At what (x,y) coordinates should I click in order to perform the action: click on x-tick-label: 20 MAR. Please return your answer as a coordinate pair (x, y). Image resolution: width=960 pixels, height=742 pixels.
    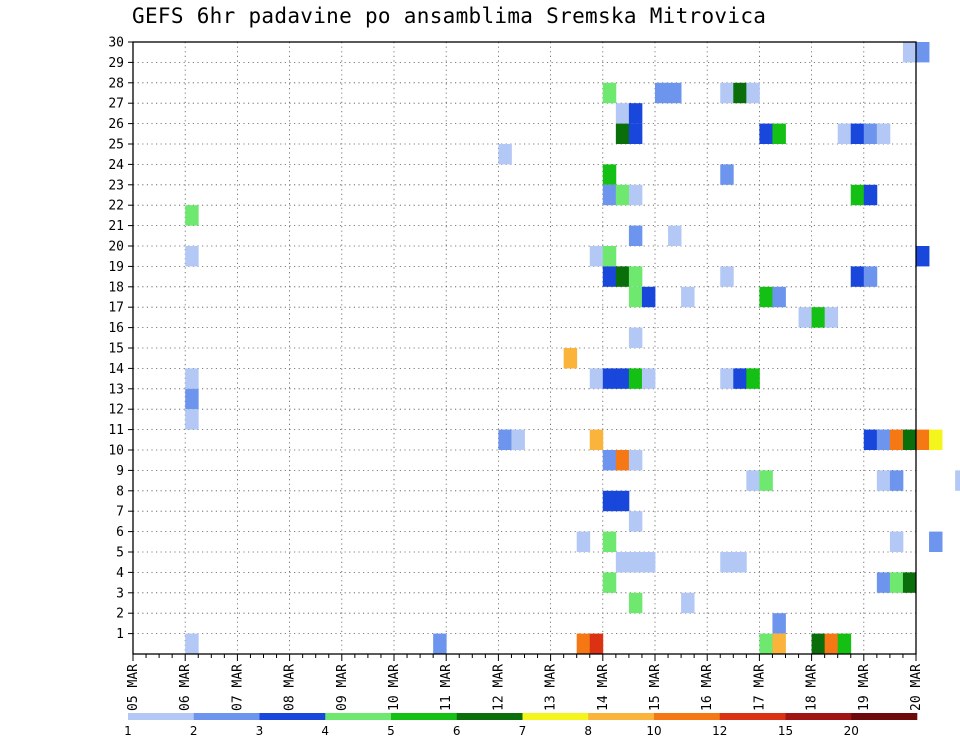
    Looking at the image, I should click on (916, 687).